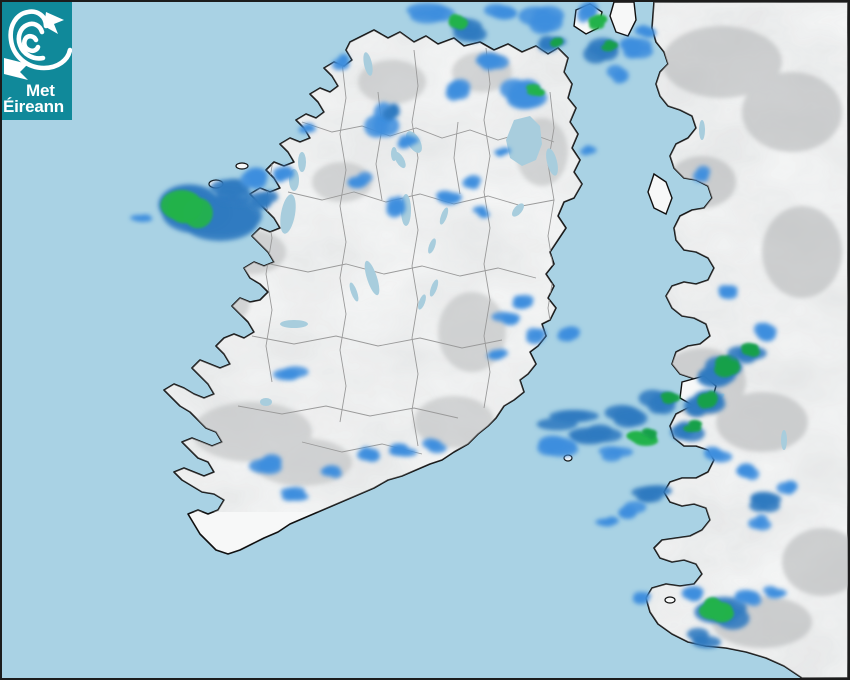 The height and width of the screenshot is (680, 850). Describe the element at coordinates (372, 278) in the screenshot. I see `lough-derg` at that location.